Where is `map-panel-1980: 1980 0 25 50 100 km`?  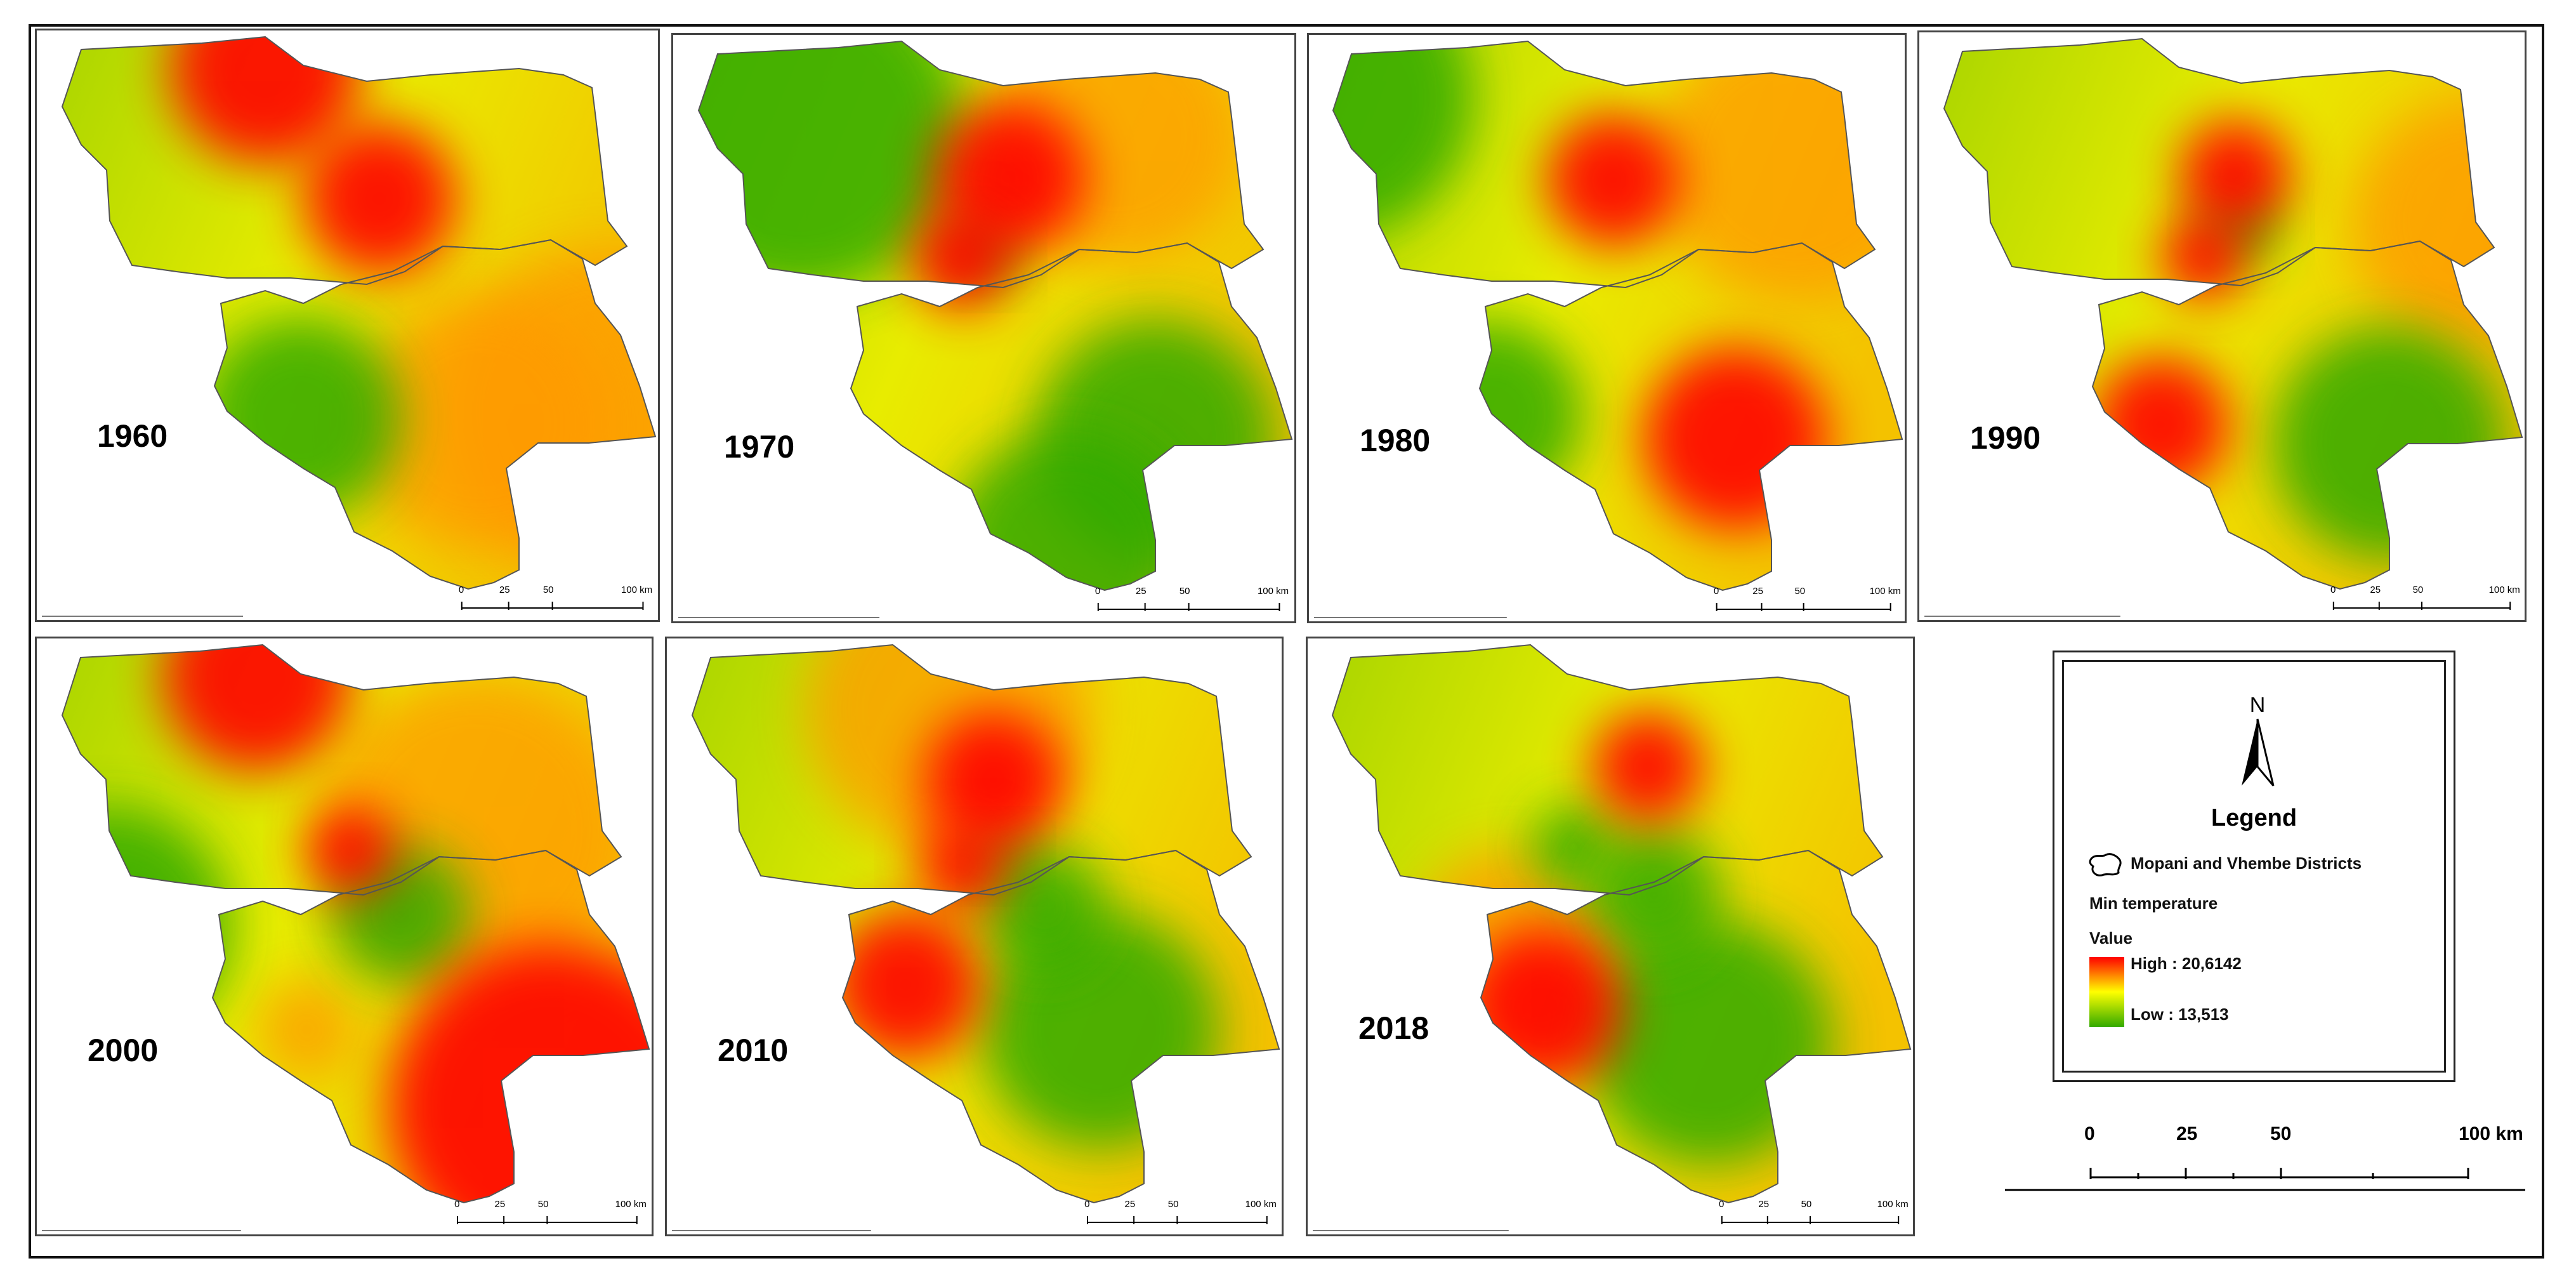 map-panel-1980: 1980 0 25 50 100 km is located at coordinates (1607, 328).